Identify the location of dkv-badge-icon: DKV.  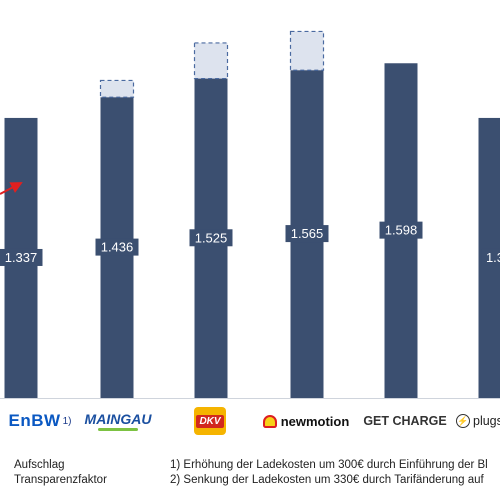
(210, 421).